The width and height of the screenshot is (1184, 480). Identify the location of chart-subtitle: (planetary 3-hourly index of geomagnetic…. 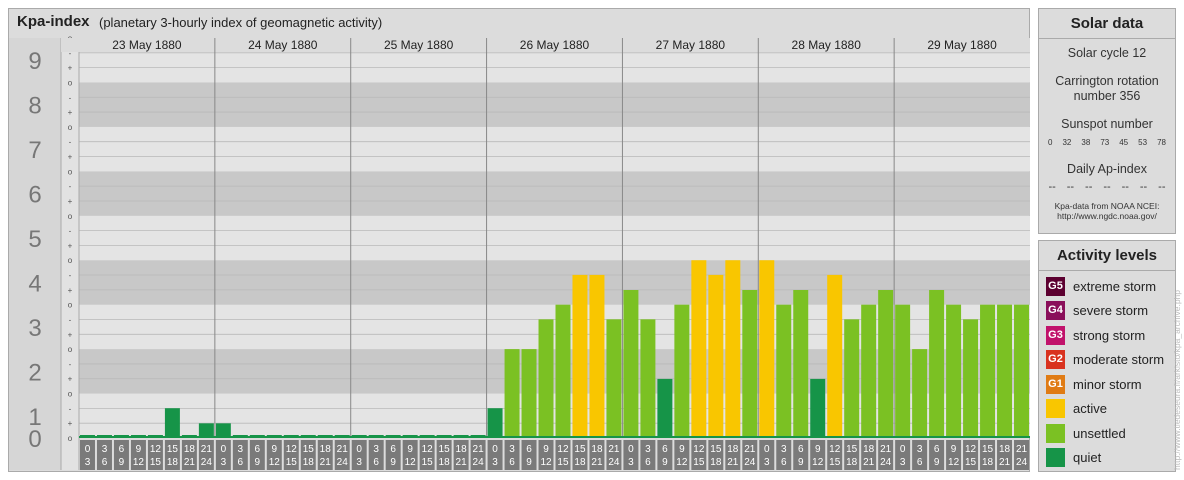
(241, 22).